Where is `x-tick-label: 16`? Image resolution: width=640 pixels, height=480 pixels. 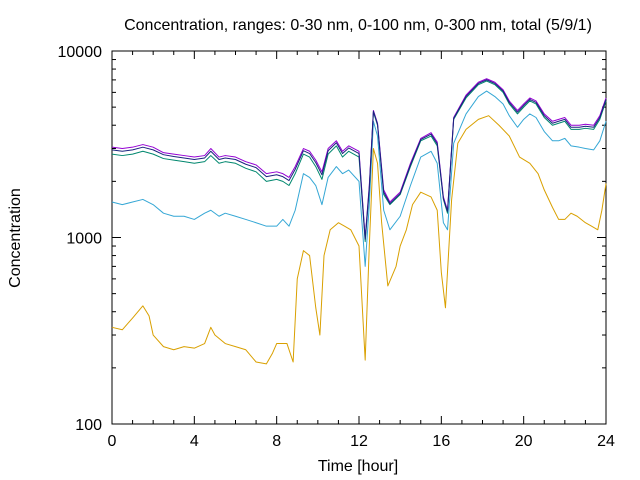 x-tick-label: 16 is located at coordinates (441, 441).